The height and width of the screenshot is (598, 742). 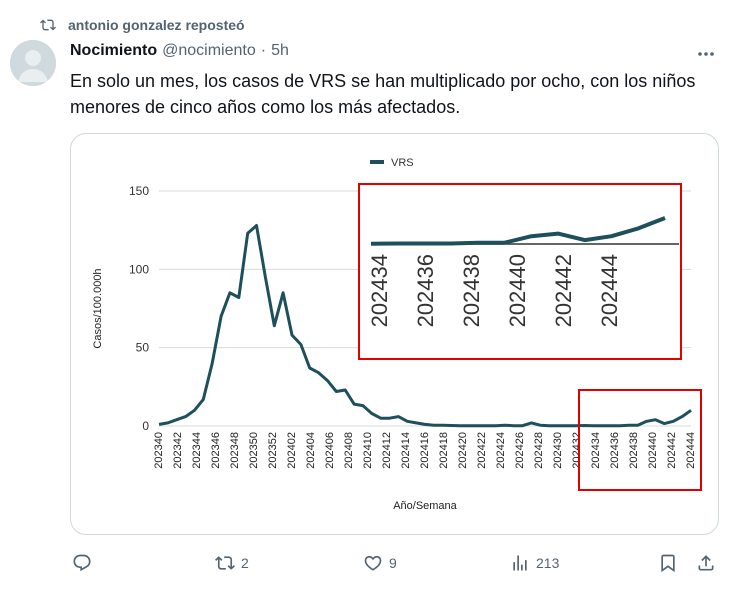 I want to click on more-icon, so click(x=706, y=54).